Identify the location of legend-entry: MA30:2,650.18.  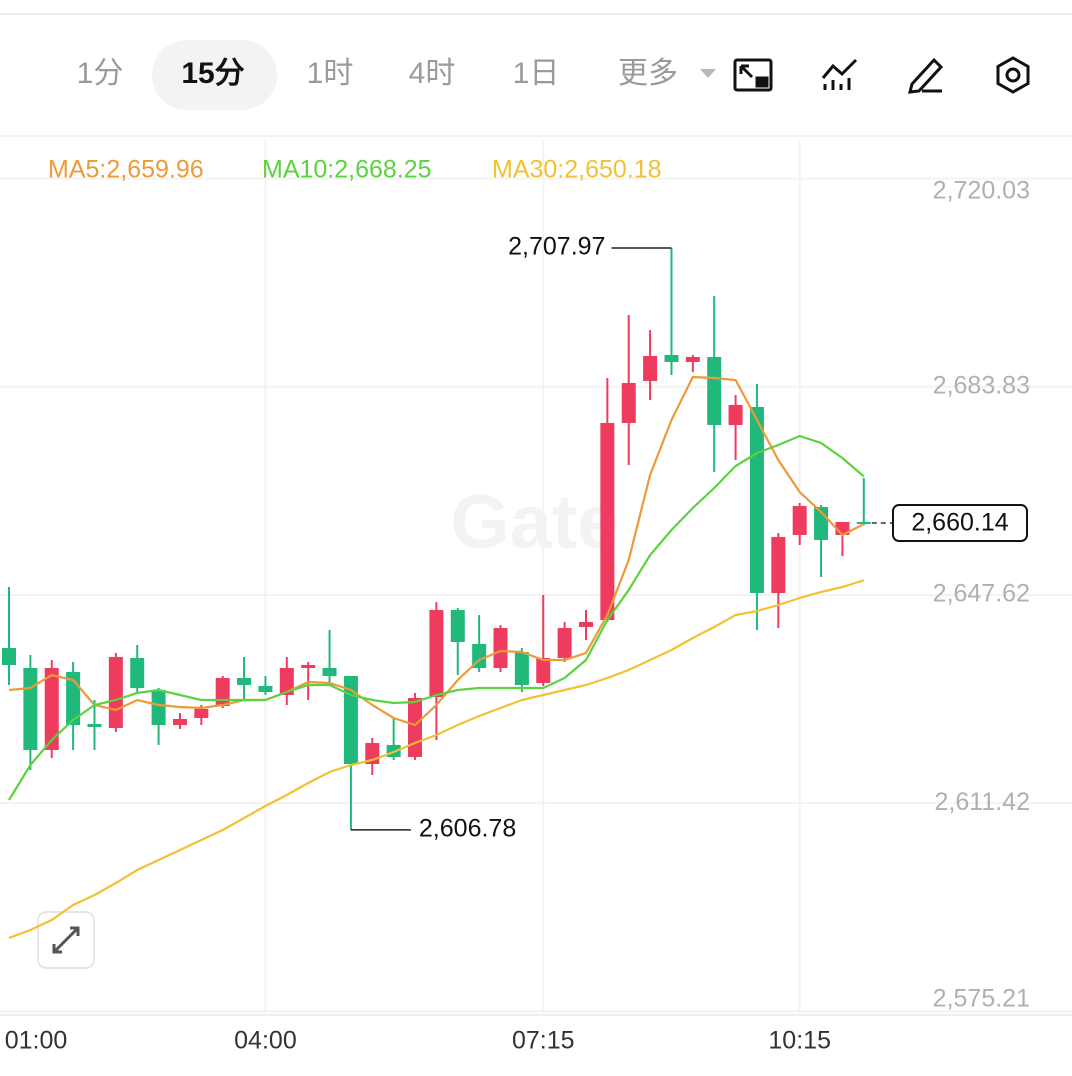
(577, 170).